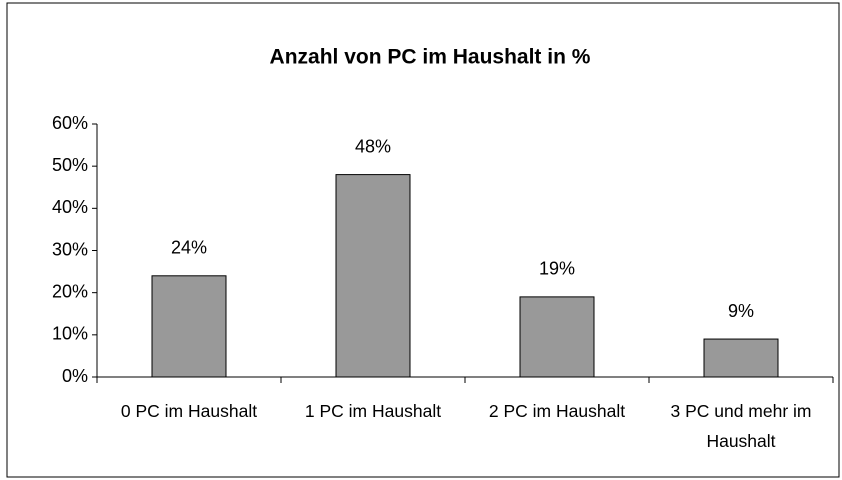 The width and height of the screenshot is (842, 480). What do you see at coordinates (557, 411) in the screenshot?
I see `x-tick-label: 2 PC im Haushalt` at bounding box center [557, 411].